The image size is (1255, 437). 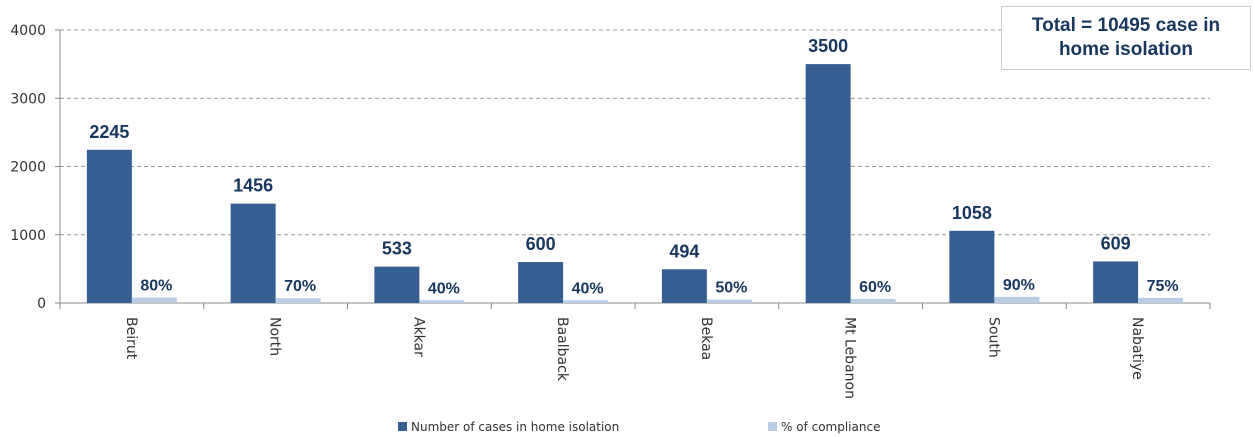 I want to click on data-label: 70%, so click(x=300, y=286).